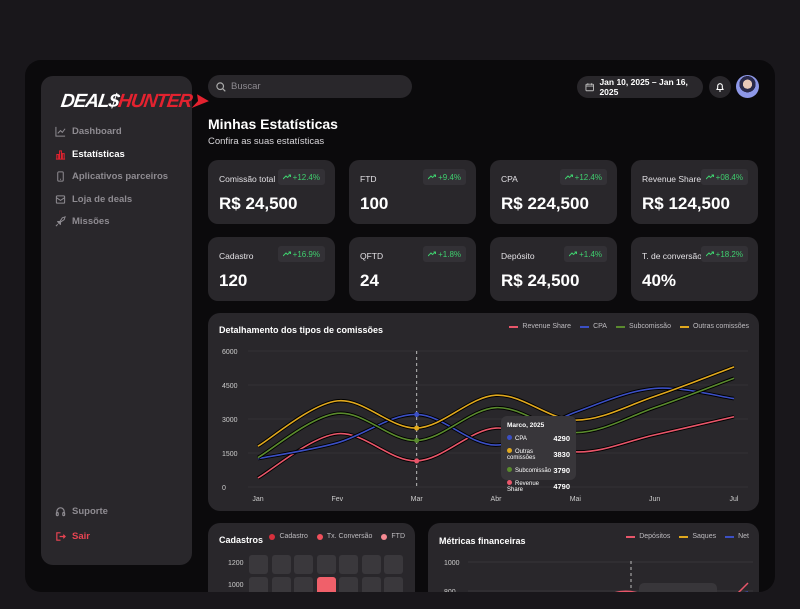 The image size is (800, 609). Describe the element at coordinates (672, 179) in the screenshot. I see `stat-label: Revenue Share` at that location.